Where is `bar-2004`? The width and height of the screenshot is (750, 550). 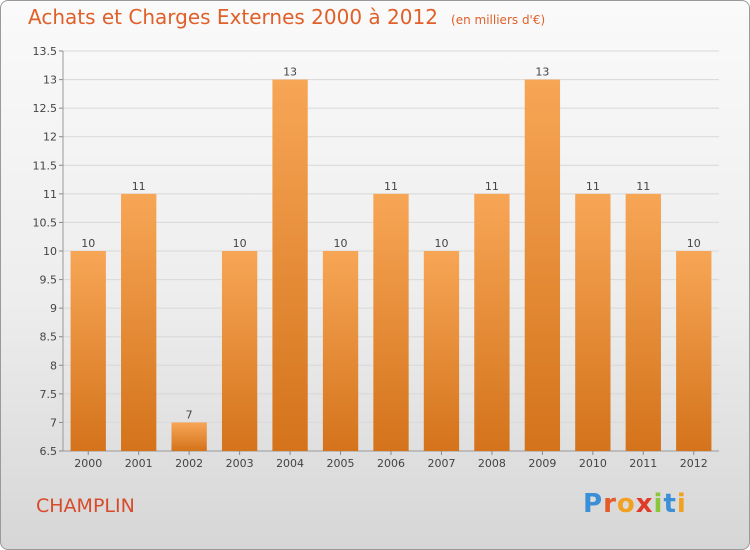 bar-2004 is located at coordinates (290, 265).